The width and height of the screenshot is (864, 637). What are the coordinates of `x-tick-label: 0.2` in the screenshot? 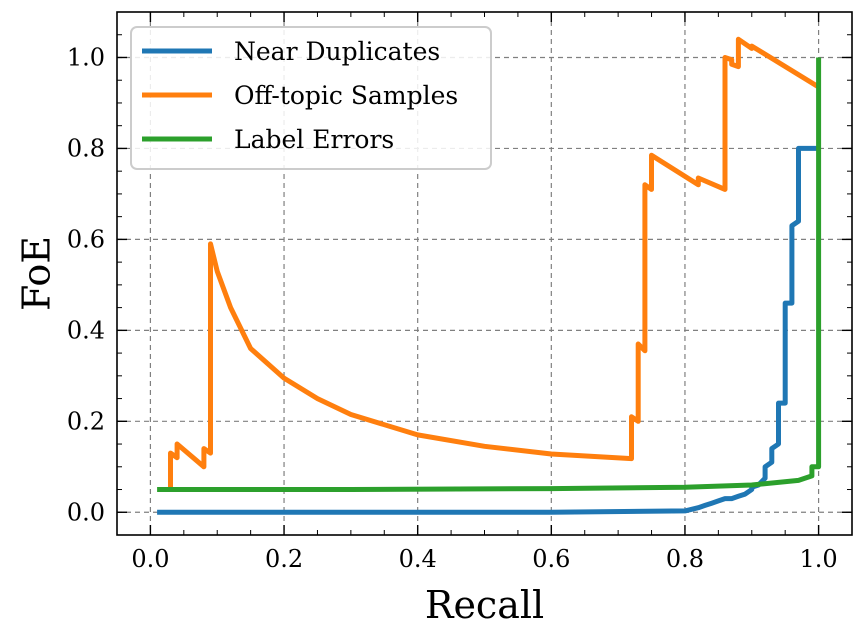 It's located at (284, 559).